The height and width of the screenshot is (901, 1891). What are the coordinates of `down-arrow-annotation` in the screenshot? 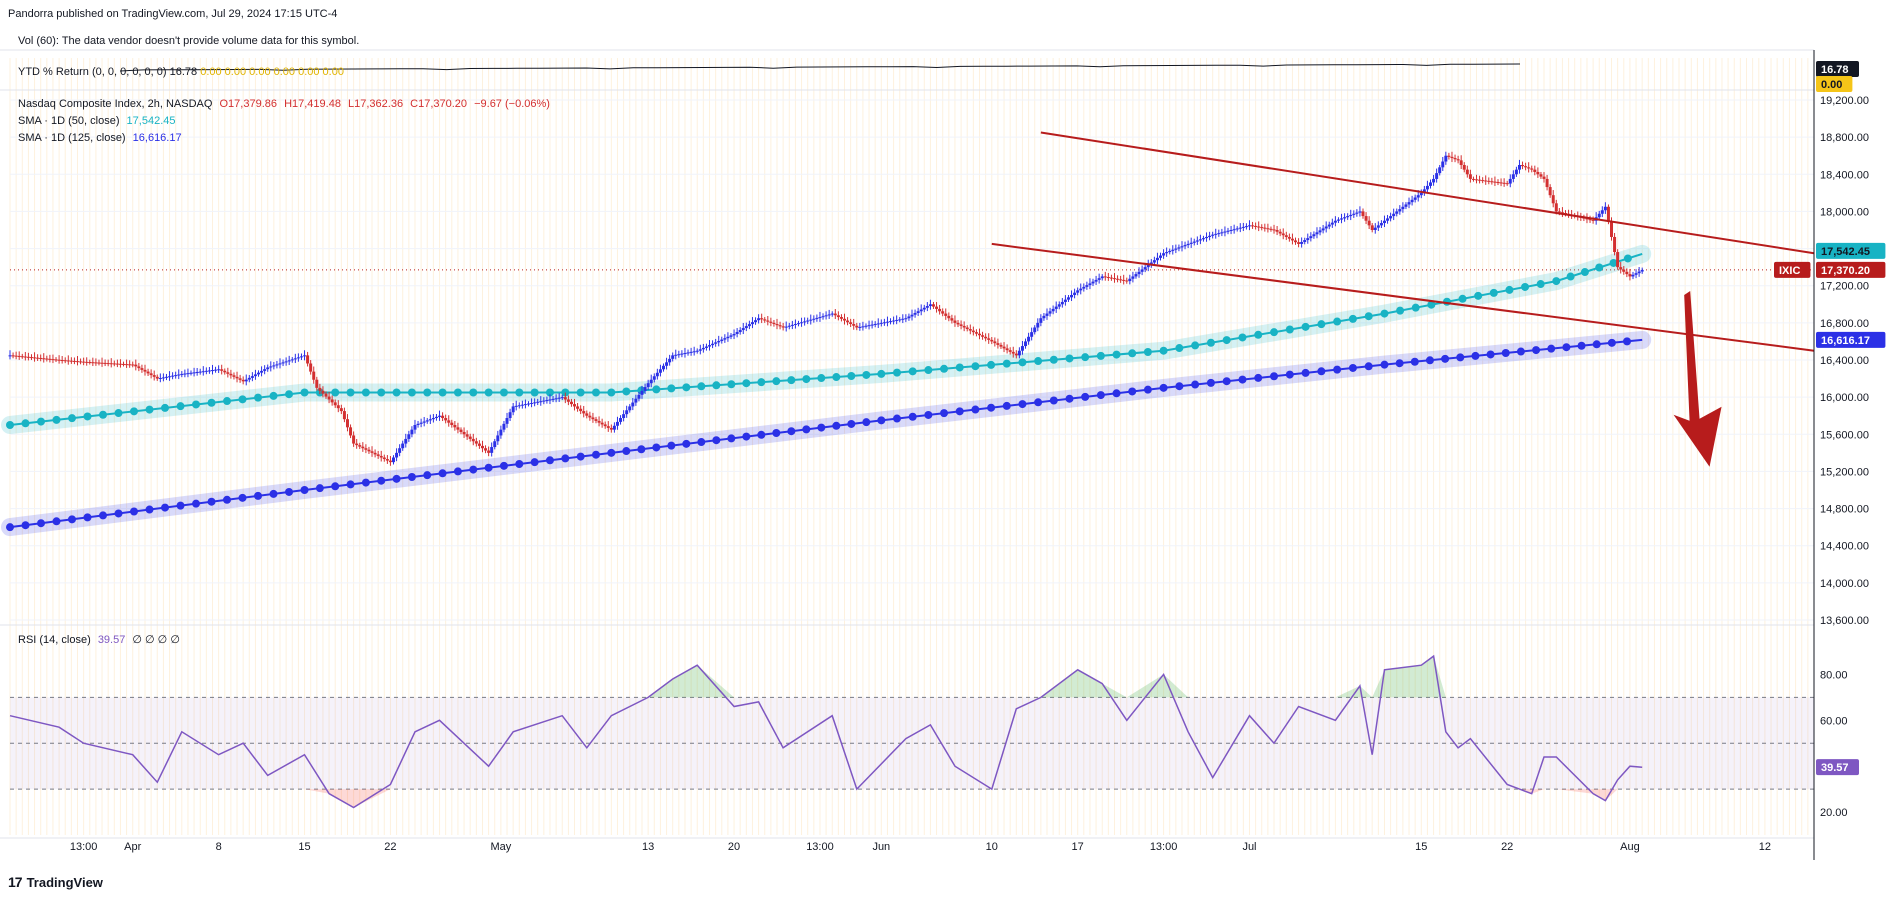 It's located at (1697, 379).